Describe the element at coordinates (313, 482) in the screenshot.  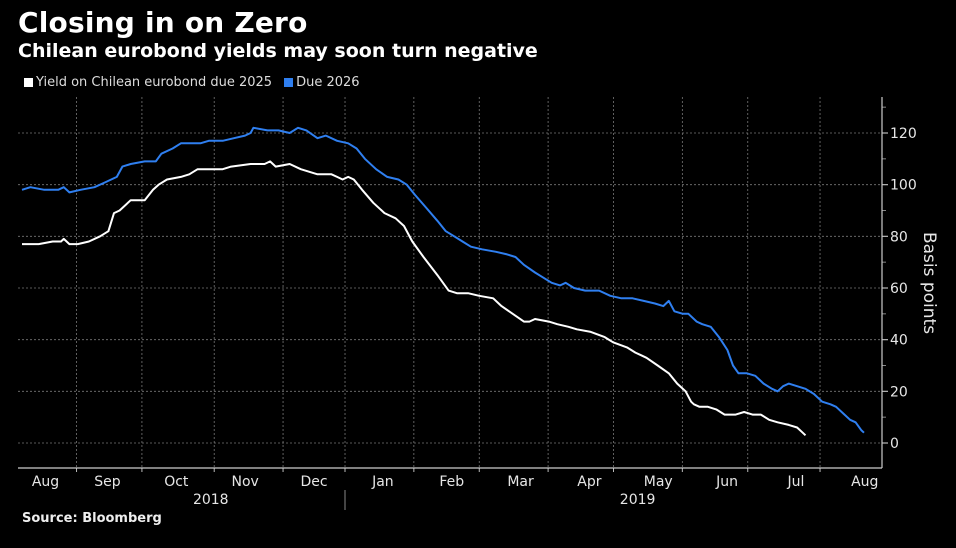
I see `x-tick-label: Dec` at that location.